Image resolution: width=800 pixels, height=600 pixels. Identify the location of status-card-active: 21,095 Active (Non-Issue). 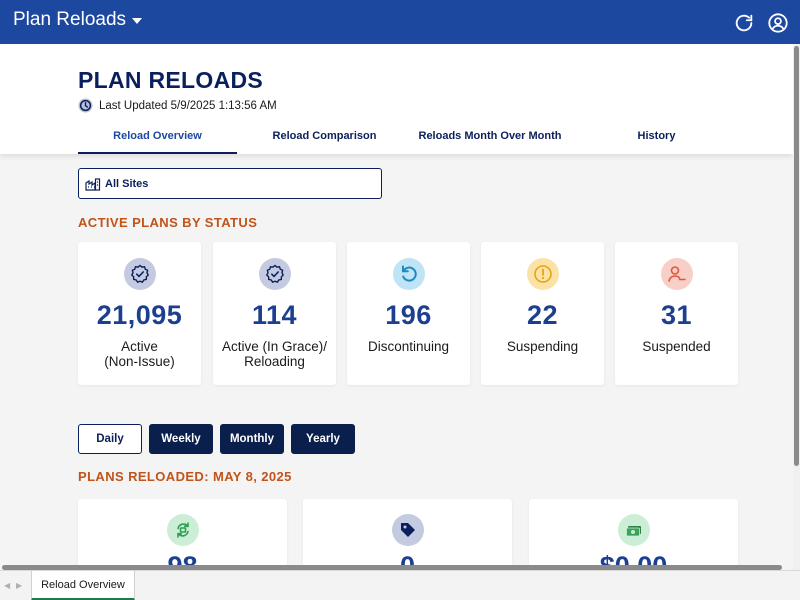
(139, 313).